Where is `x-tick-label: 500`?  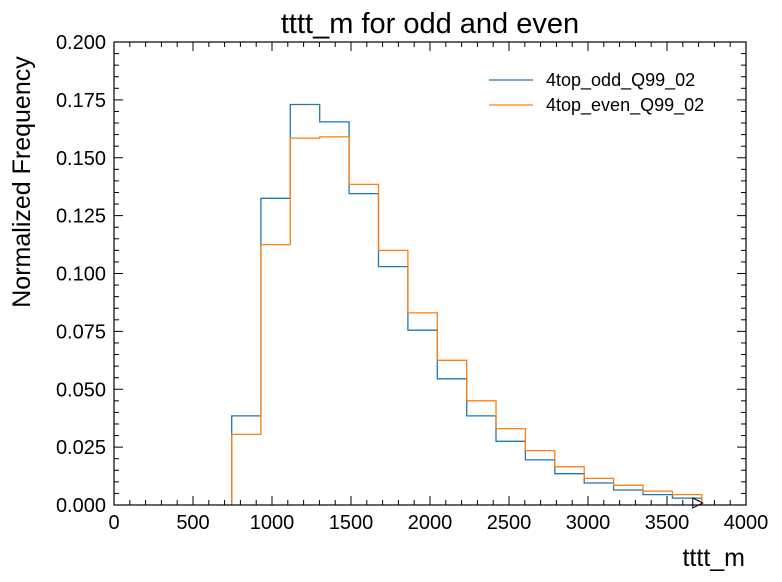 x-tick-label: 500 is located at coordinates (192, 523).